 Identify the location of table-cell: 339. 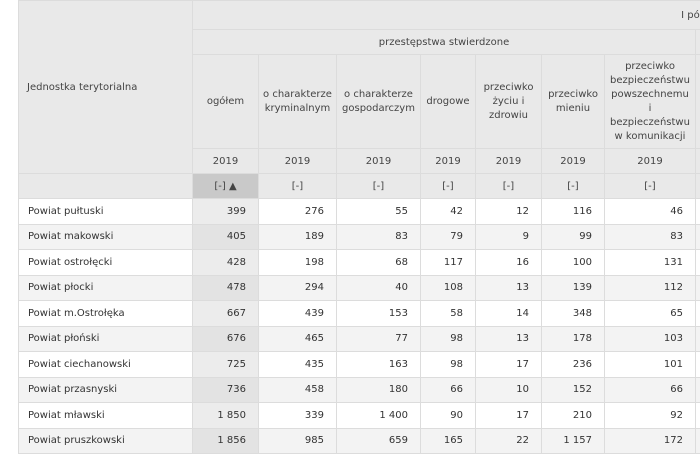
(297, 415).